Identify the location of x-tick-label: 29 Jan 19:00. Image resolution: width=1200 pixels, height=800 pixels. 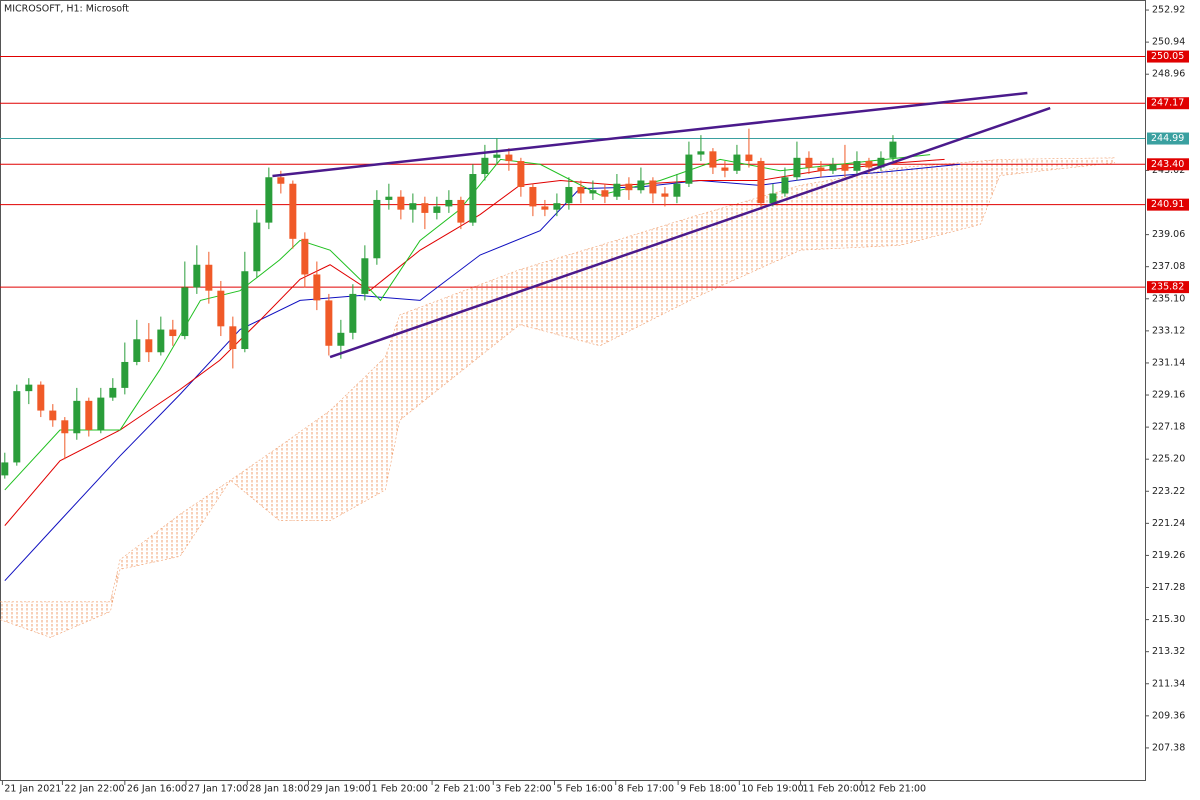
(340, 789).